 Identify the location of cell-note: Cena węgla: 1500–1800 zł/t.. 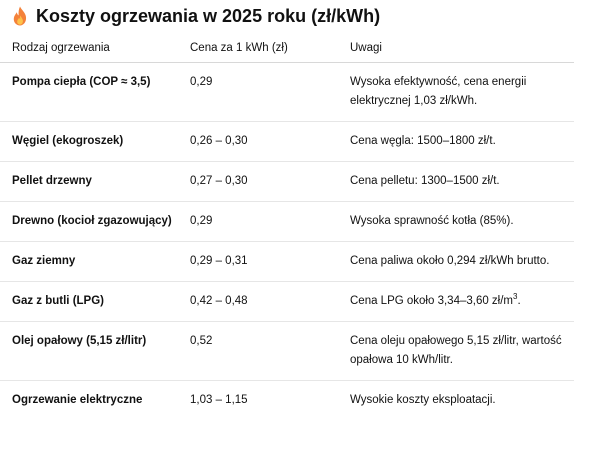
(457, 141).